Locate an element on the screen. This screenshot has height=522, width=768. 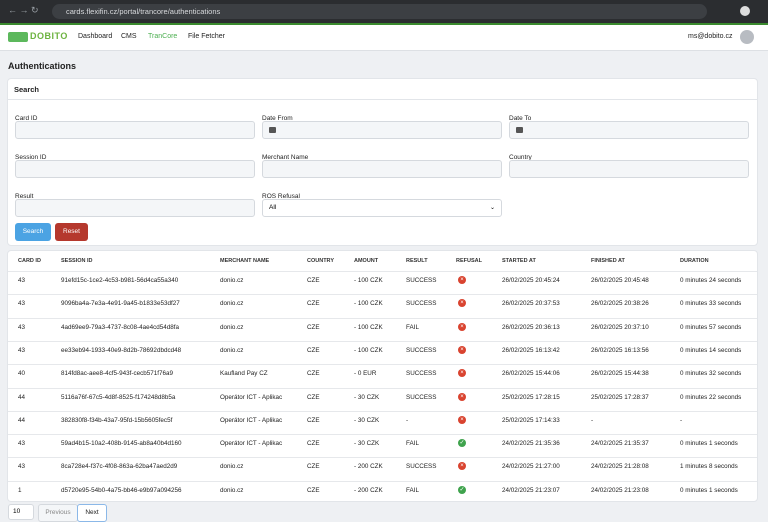
table-cell: 0 minutes 14 seconds is located at coordinates (711, 350).